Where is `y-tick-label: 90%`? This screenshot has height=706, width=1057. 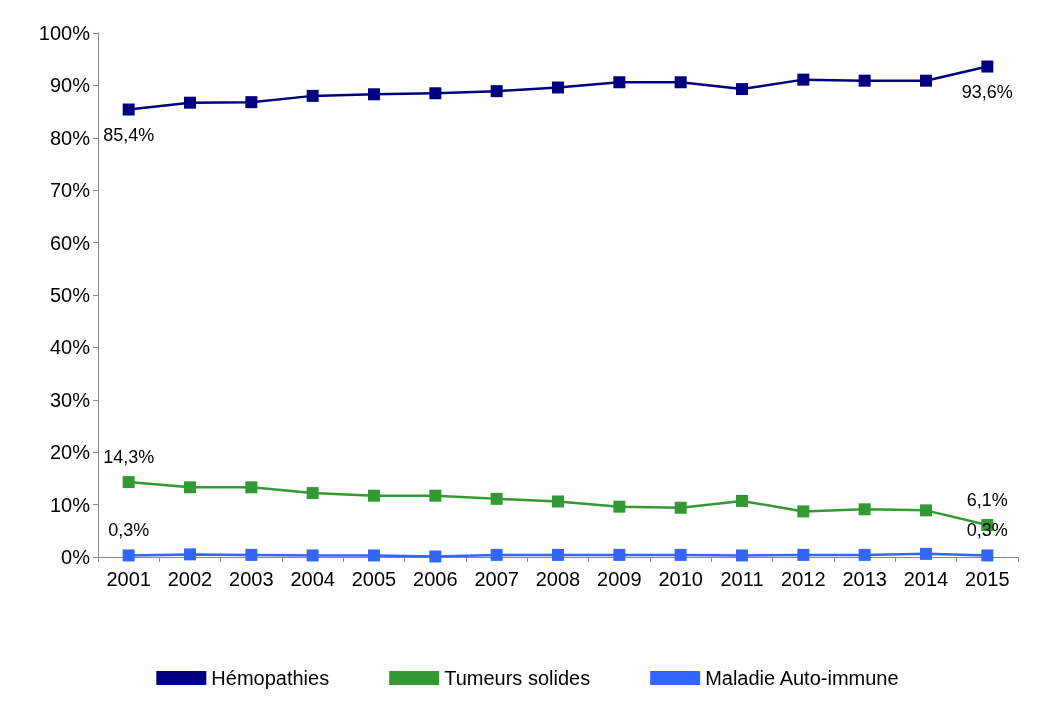
y-tick-label: 90% is located at coordinates (70, 85).